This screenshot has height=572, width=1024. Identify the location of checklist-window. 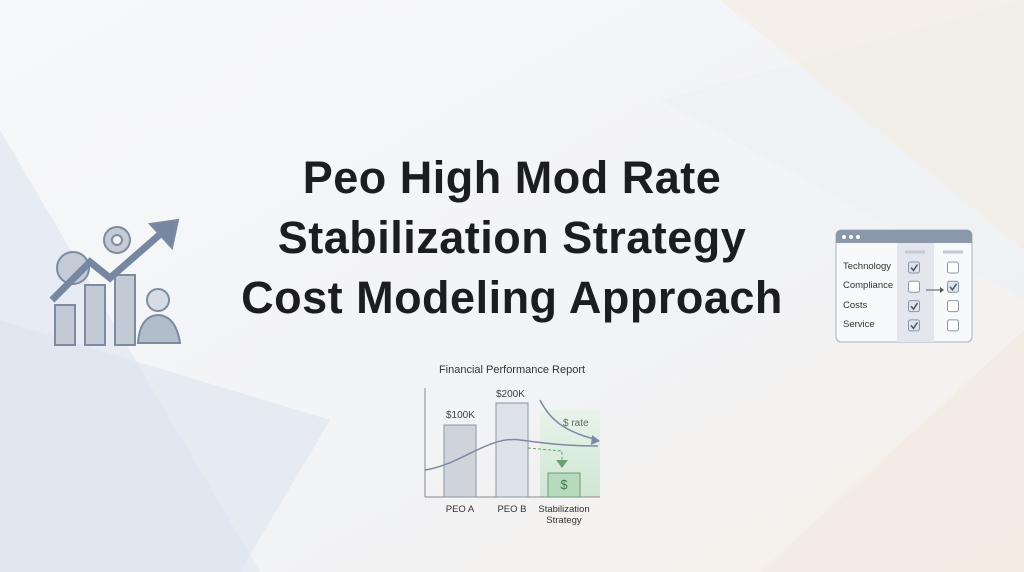
(904, 286).